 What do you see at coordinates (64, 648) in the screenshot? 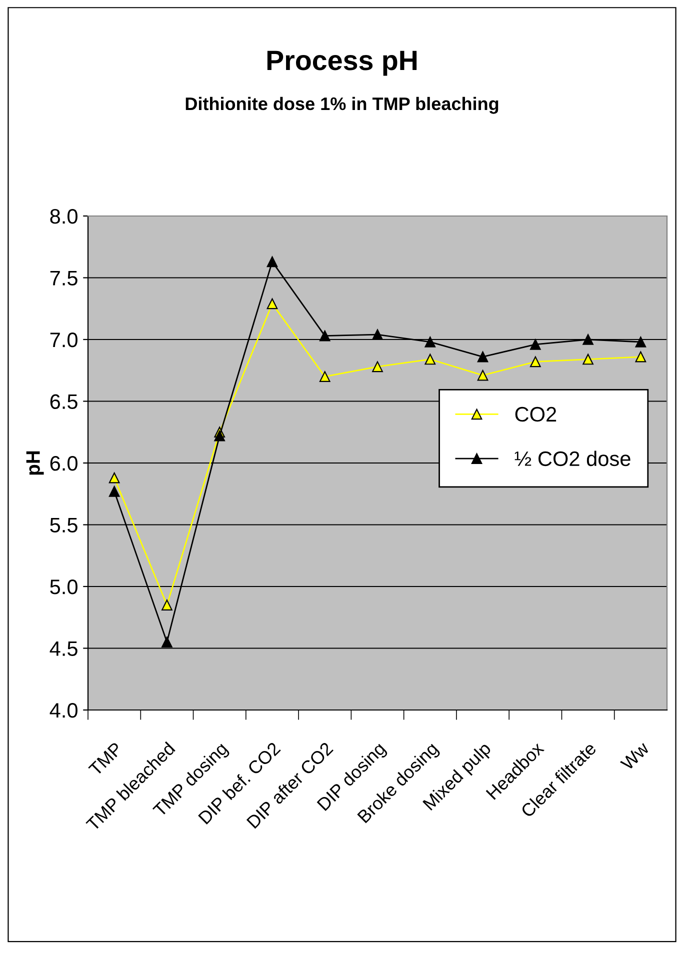
I see `y-tick-label: 4.5` at bounding box center [64, 648].